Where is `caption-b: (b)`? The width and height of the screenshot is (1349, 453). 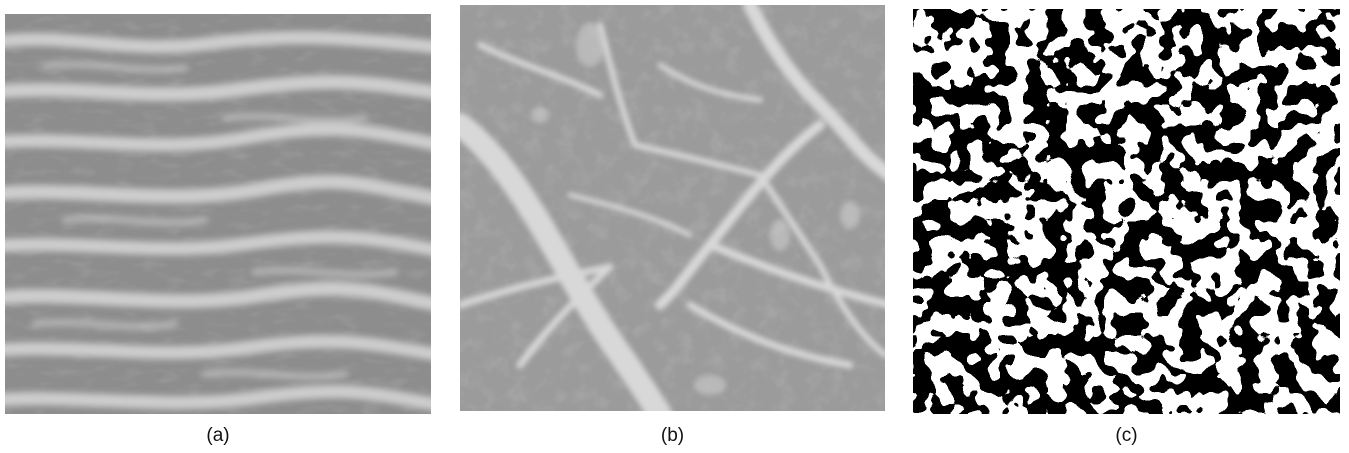 caption-b: (b) is located at coordinates (672, 435).